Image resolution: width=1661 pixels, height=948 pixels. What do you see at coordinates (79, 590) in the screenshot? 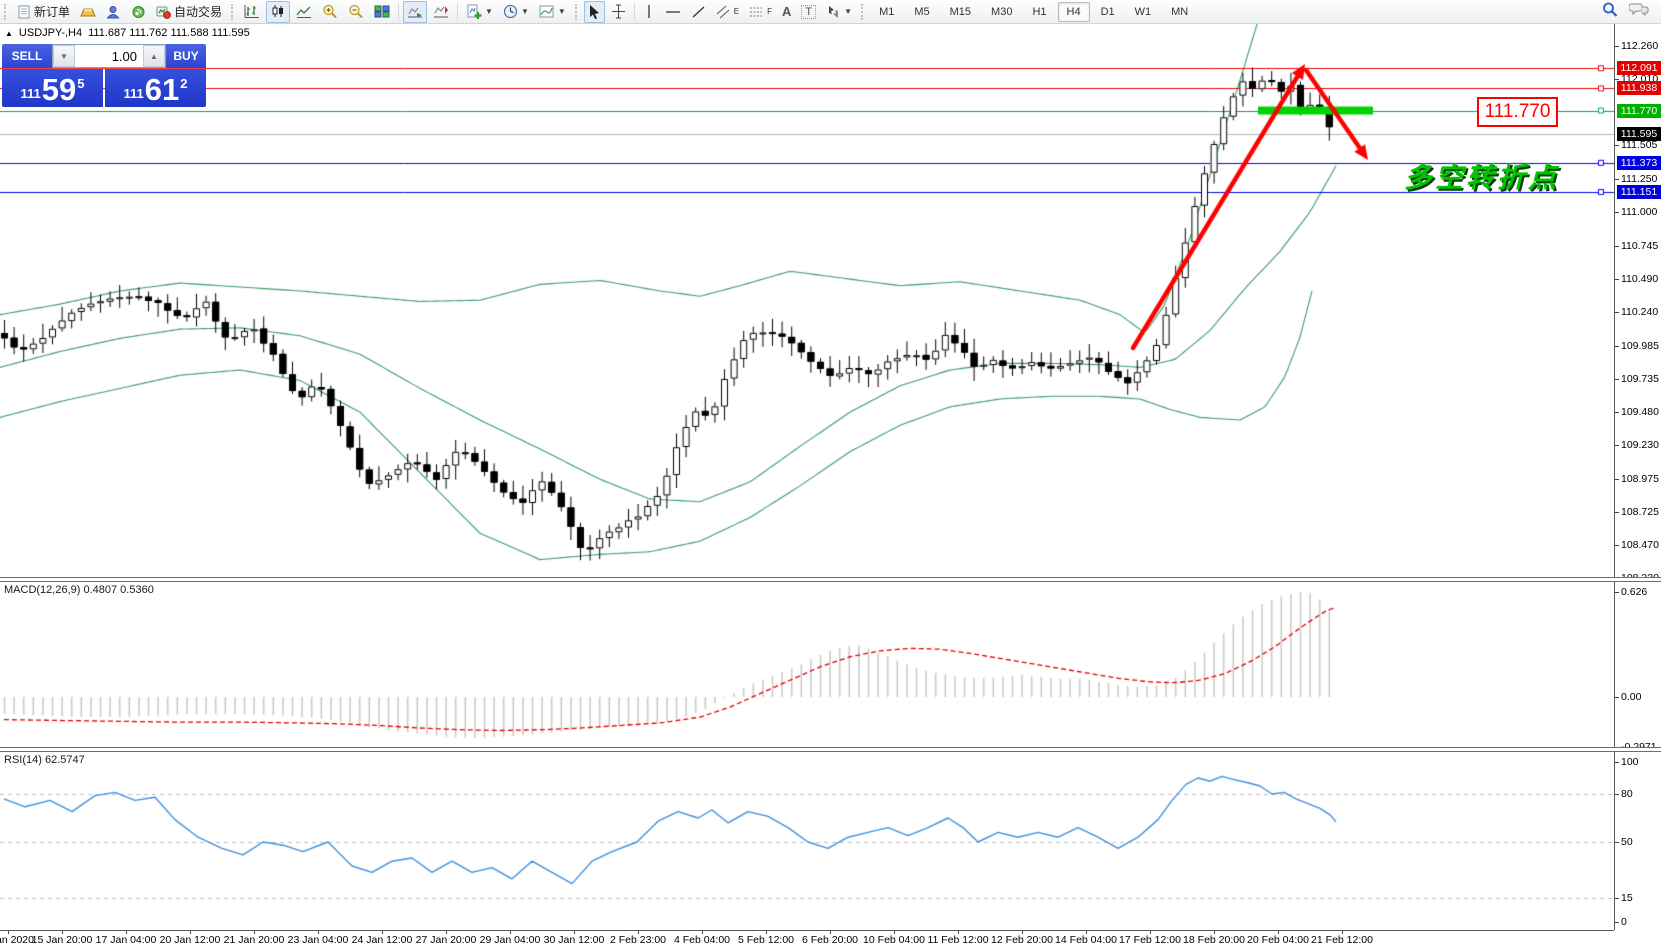
I see `macd-label: MACD(12,26,9) 0.4807 0.5360` at bounding box center [79, 590].